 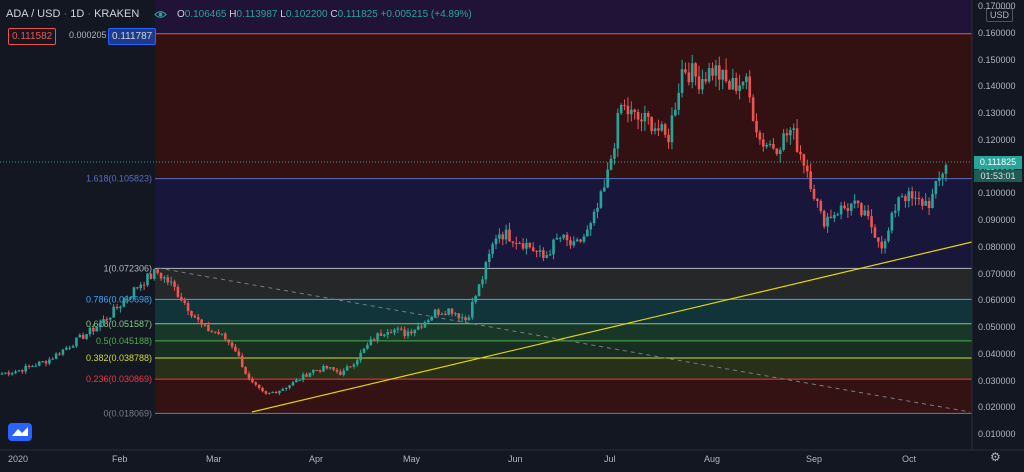 What do you see at coordinates (32, 36) in the screenshot?
I see `sell-button: 0.111582` at bounding box center [32, 36].